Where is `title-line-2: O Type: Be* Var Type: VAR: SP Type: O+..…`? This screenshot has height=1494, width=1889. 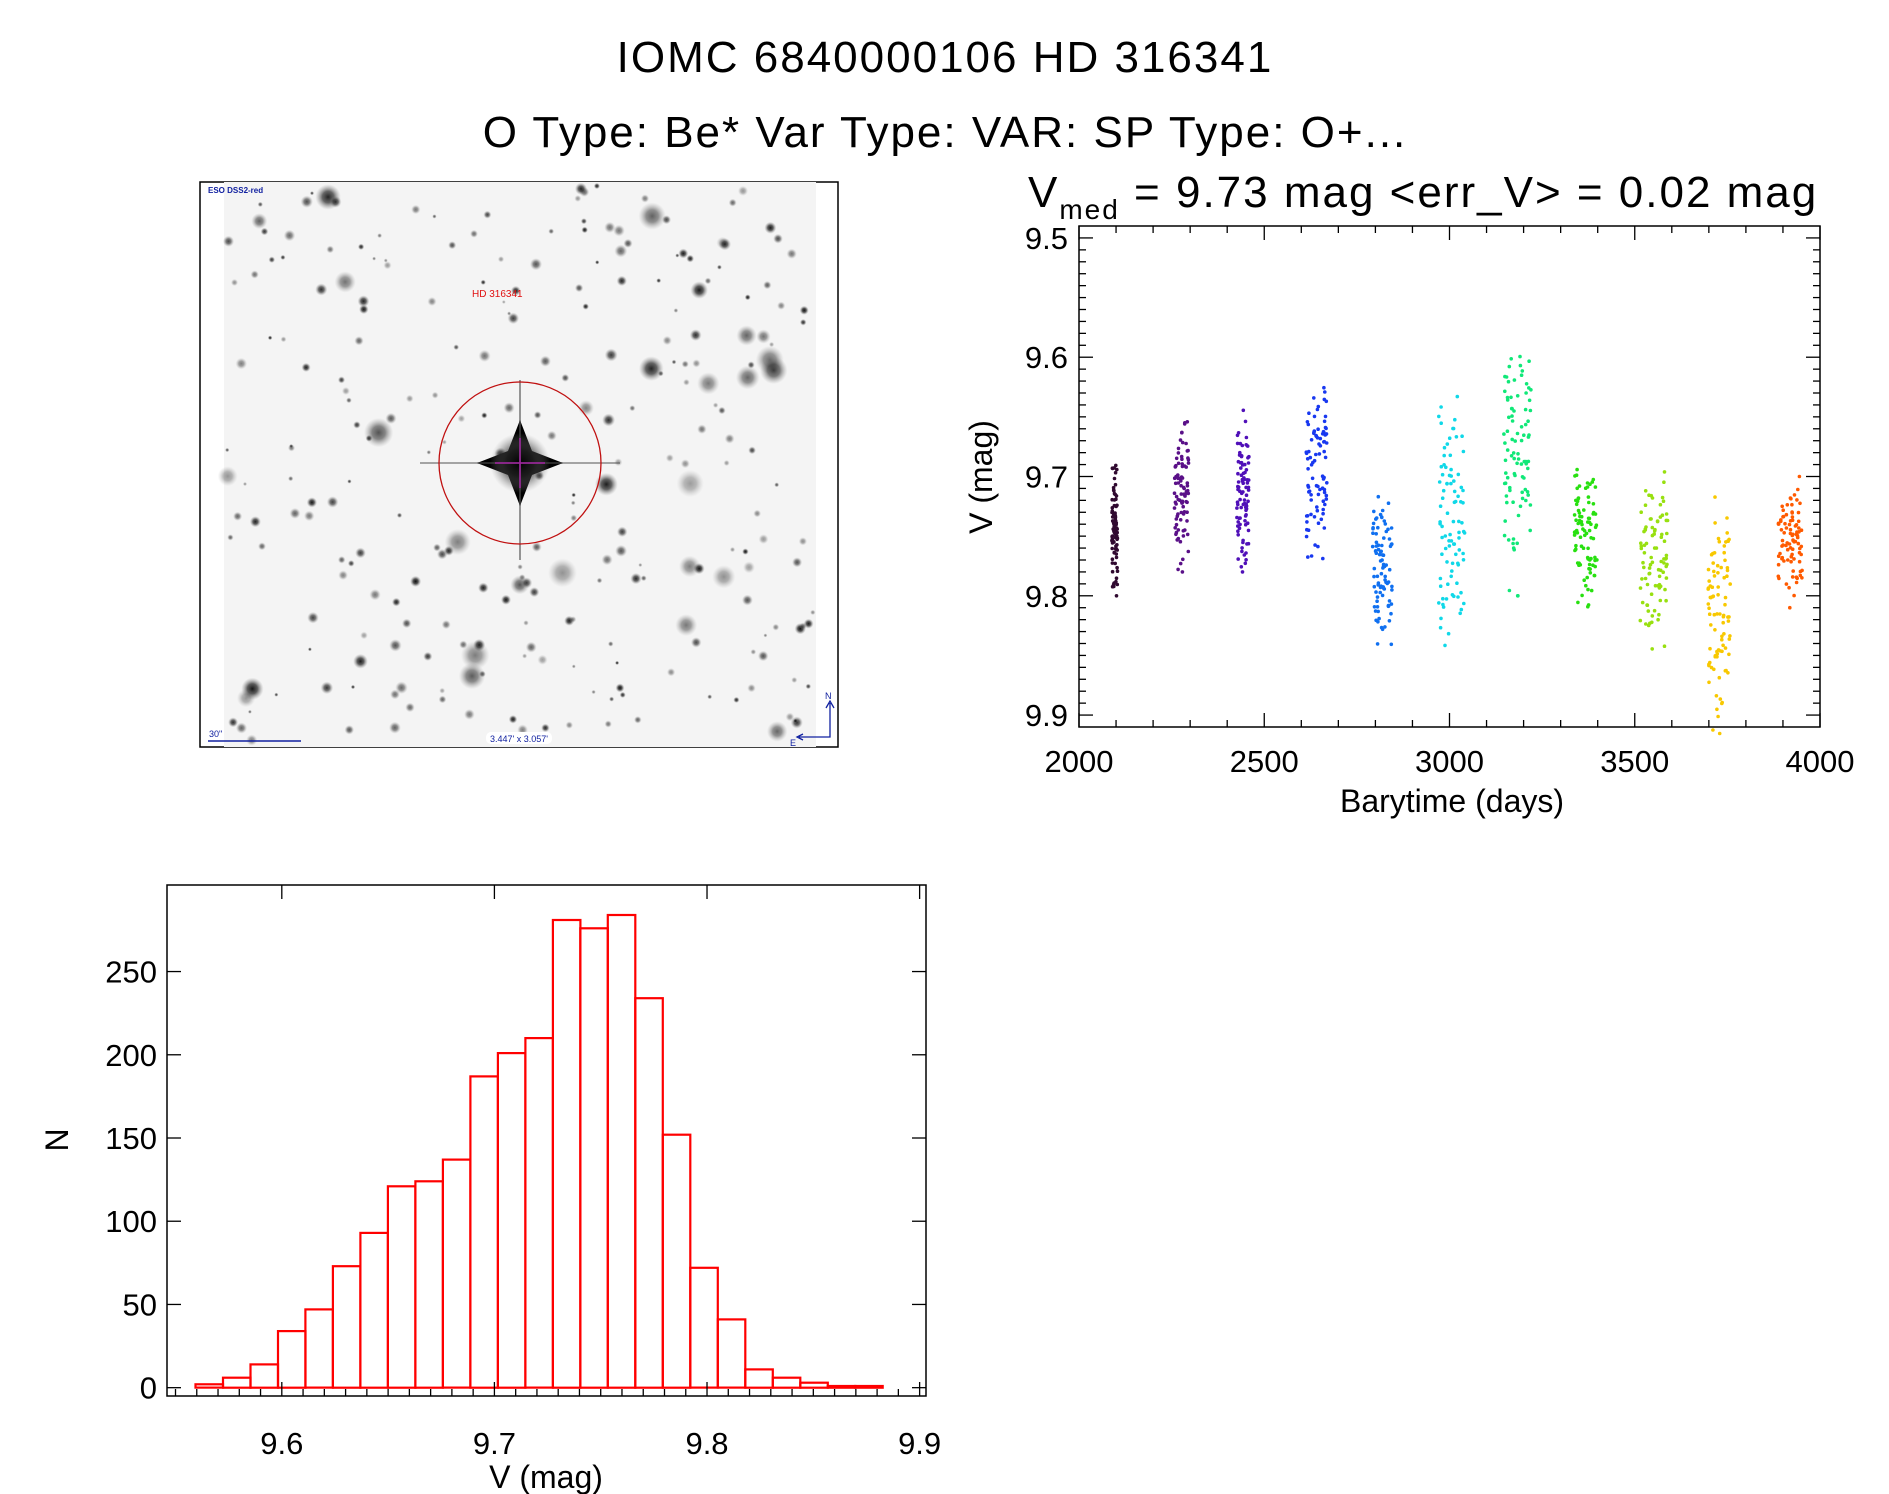 title-line-2: O Type: Be* Var Type: VAR: SP Type: O+..… is located at coordinates (945, 132).